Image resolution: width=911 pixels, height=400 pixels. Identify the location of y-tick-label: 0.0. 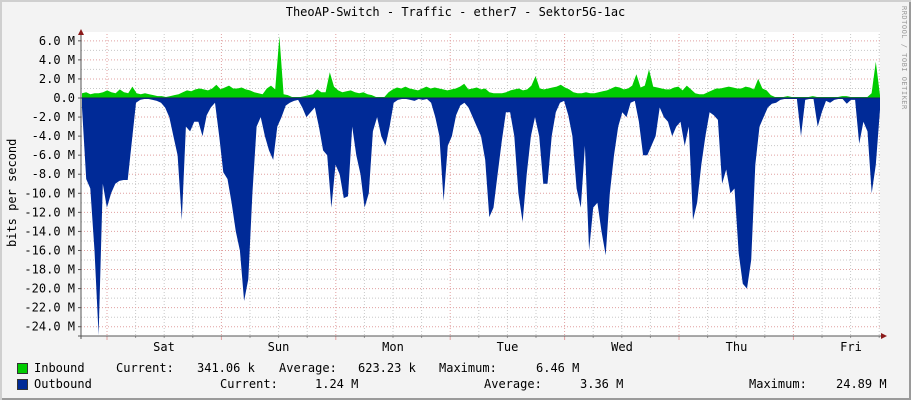
(64, 98).